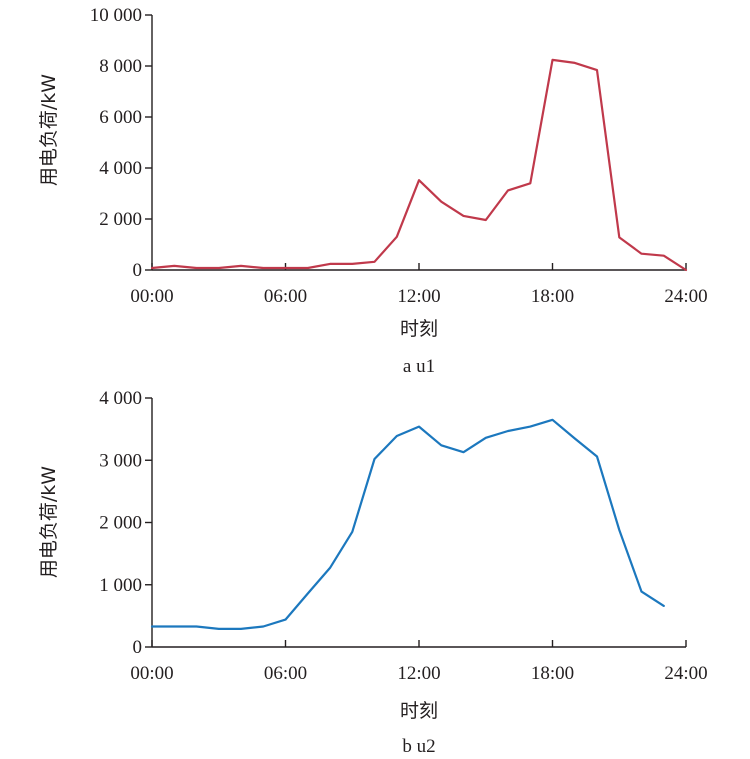 The image size is (750, 759). I want to click on chart-b-x-axis-title: 时刻, so click(419, 711).